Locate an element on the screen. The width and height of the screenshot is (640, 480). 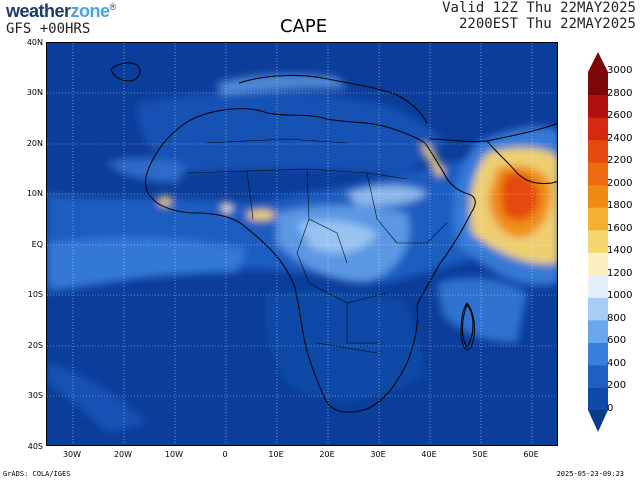
lat-label-30s: 30S is located at coordinates (35, 395).